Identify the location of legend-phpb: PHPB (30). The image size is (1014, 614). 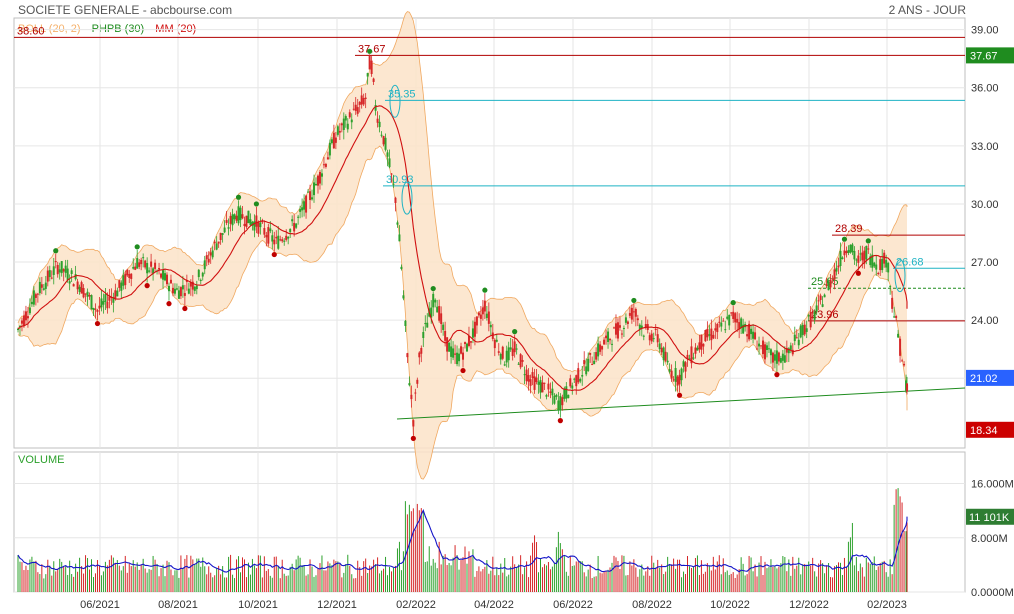
(118, 29).